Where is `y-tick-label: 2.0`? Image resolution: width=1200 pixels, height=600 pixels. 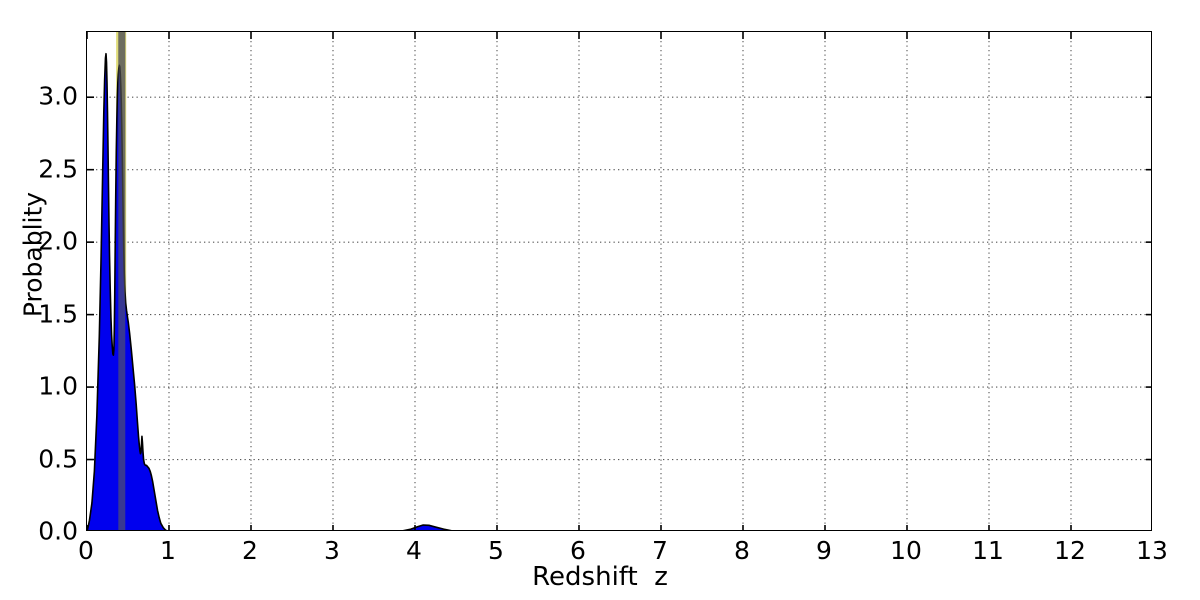
y-tick-label: 2.0 is located at coordinates (58, 241).